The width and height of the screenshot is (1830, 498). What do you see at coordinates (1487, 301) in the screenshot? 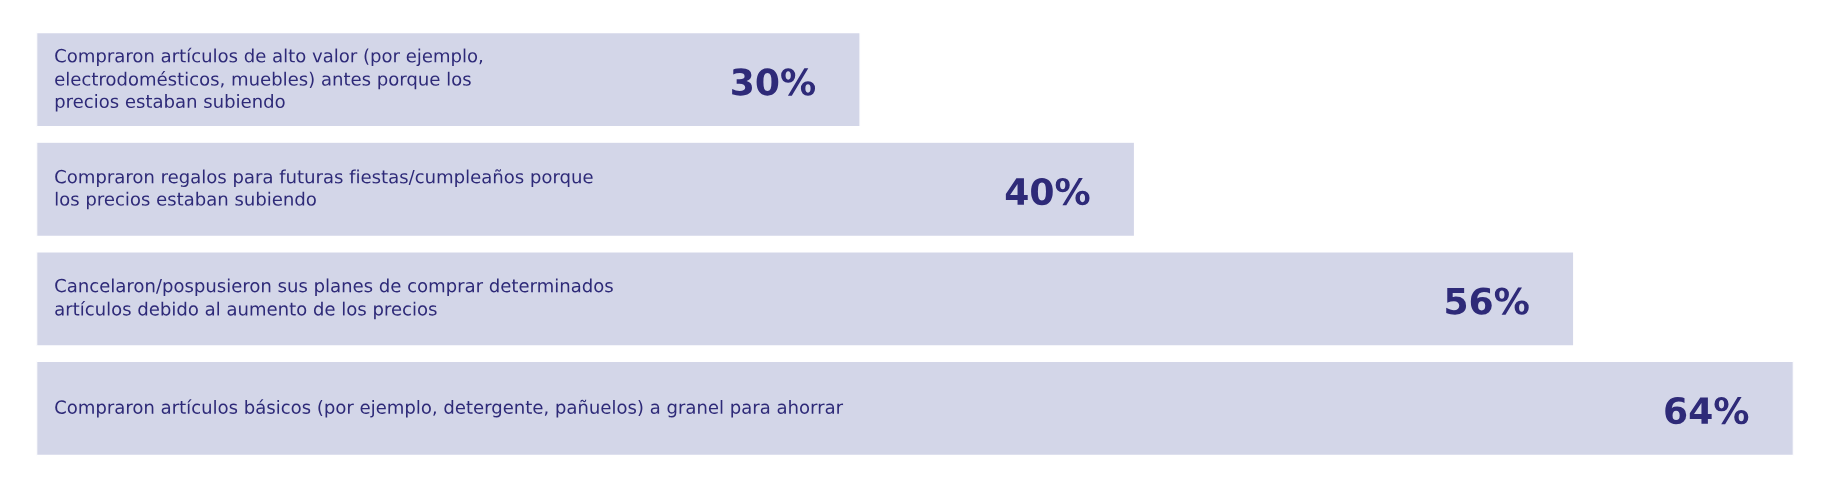
I see `data-label: 56%` at bounding box center [1487, 301].